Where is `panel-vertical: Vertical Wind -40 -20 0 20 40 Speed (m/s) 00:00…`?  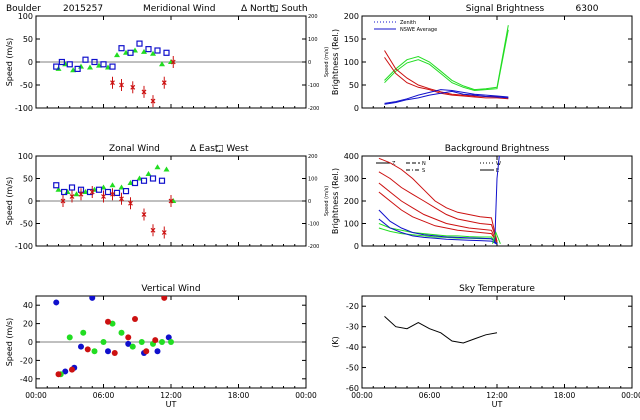
panel-vertical: Vertical Wind -40 -20 0 20 40 Speed (m/s) 00:00… is located at coordinates (161, 346).